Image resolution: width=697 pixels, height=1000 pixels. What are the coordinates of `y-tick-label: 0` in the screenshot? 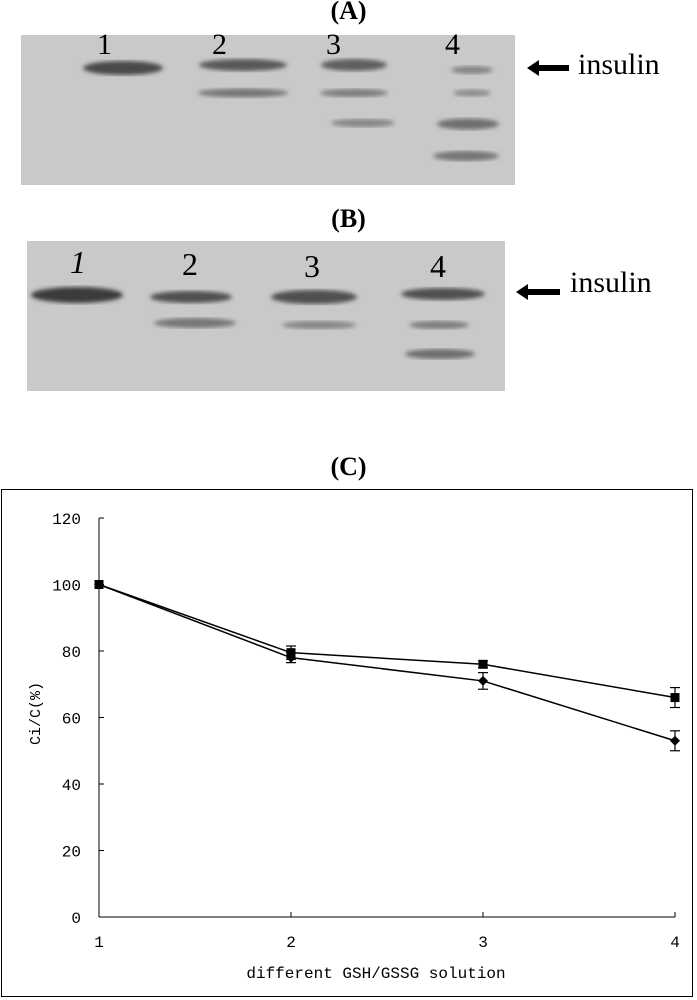 It's located at (76, 919).